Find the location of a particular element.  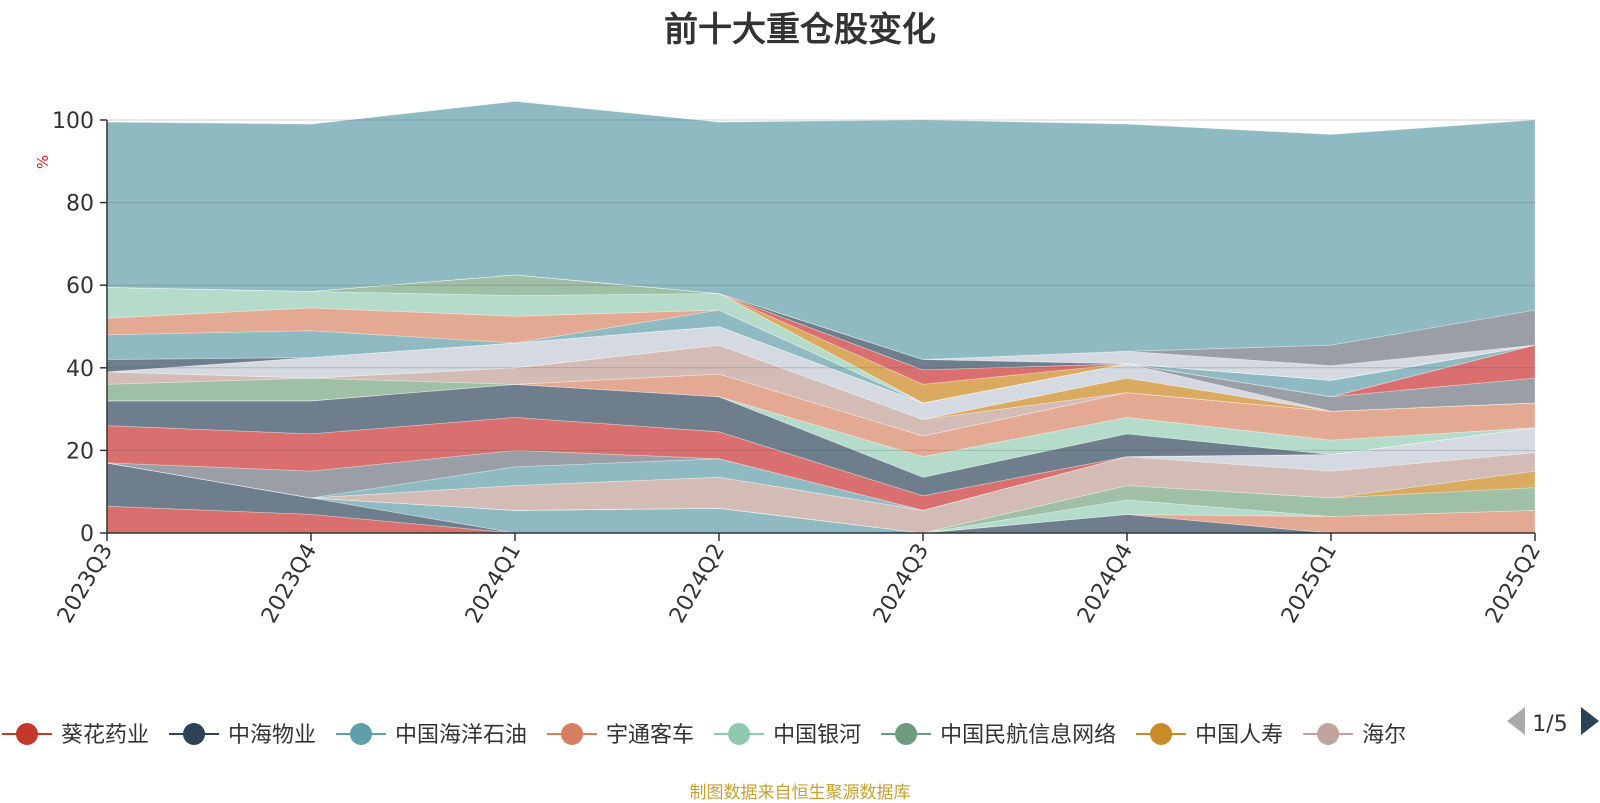

legend-label: 中国民航信息网络 is located at coordinates (1028, 735).